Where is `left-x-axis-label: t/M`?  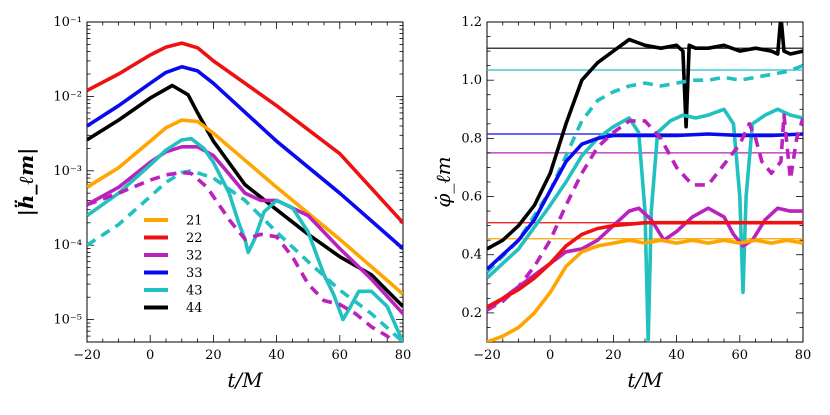
left-x-axis-label: t/M is located at coordinates (245, 380).